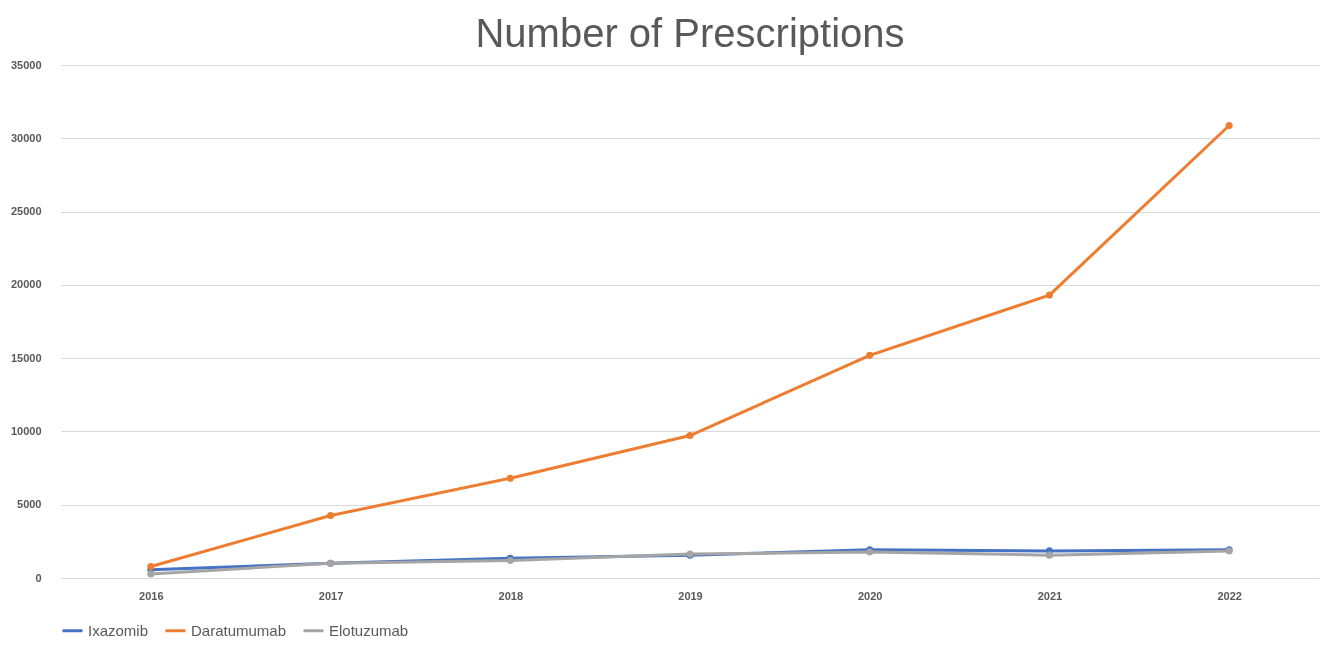 Image resolution: width=1339 pixels, height=649 pixels. Describe the element at coordinates (26, 211) in the screenshot. I see `y-tick-label: 25000` at that location.